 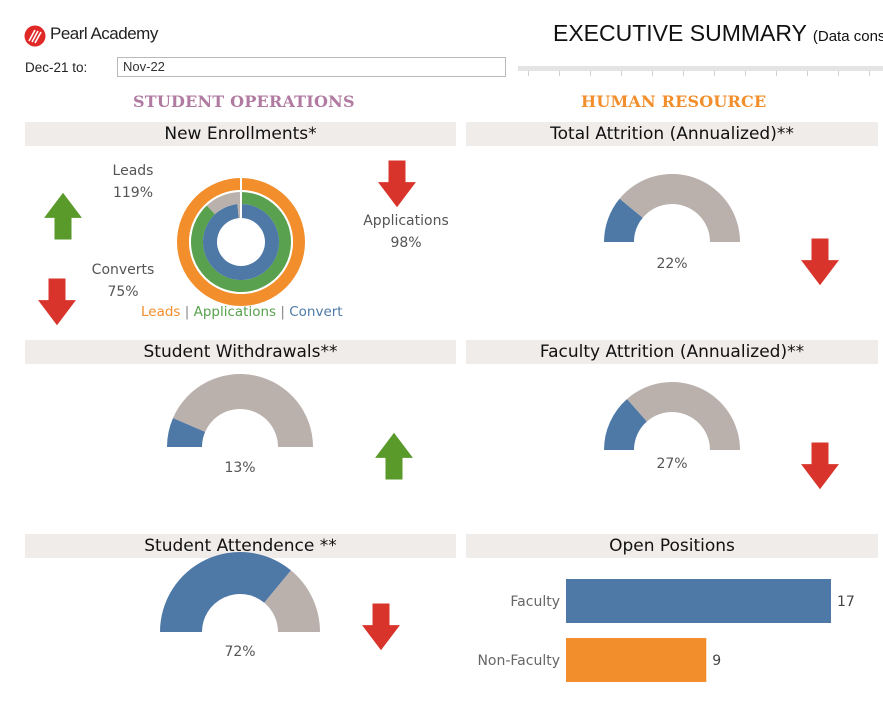 What do you see at coordinates (35, 36) in the screenshot?
I see `pearl-academy-logo-icon` at bounding box center [35, 36].